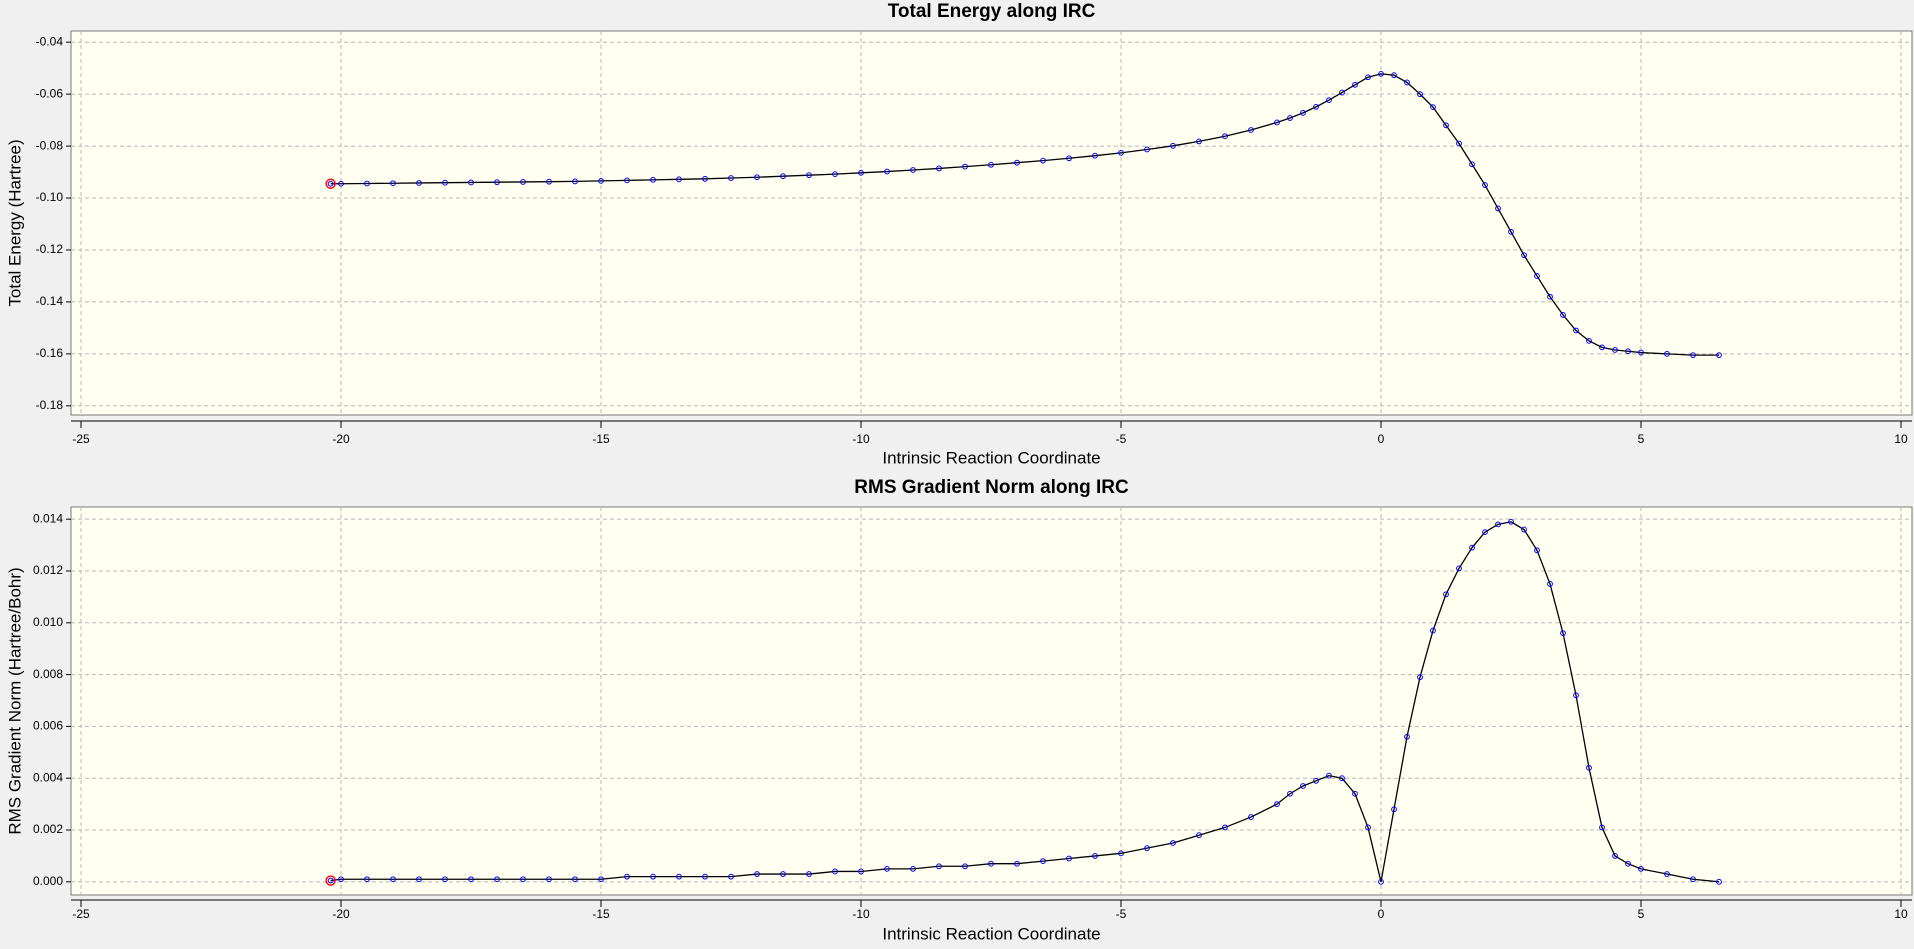 The image size is (1914, 949). Describe the element at coordinates (50, 145) in the screenshot. I see `y-tick-label: -0.08` at that location.